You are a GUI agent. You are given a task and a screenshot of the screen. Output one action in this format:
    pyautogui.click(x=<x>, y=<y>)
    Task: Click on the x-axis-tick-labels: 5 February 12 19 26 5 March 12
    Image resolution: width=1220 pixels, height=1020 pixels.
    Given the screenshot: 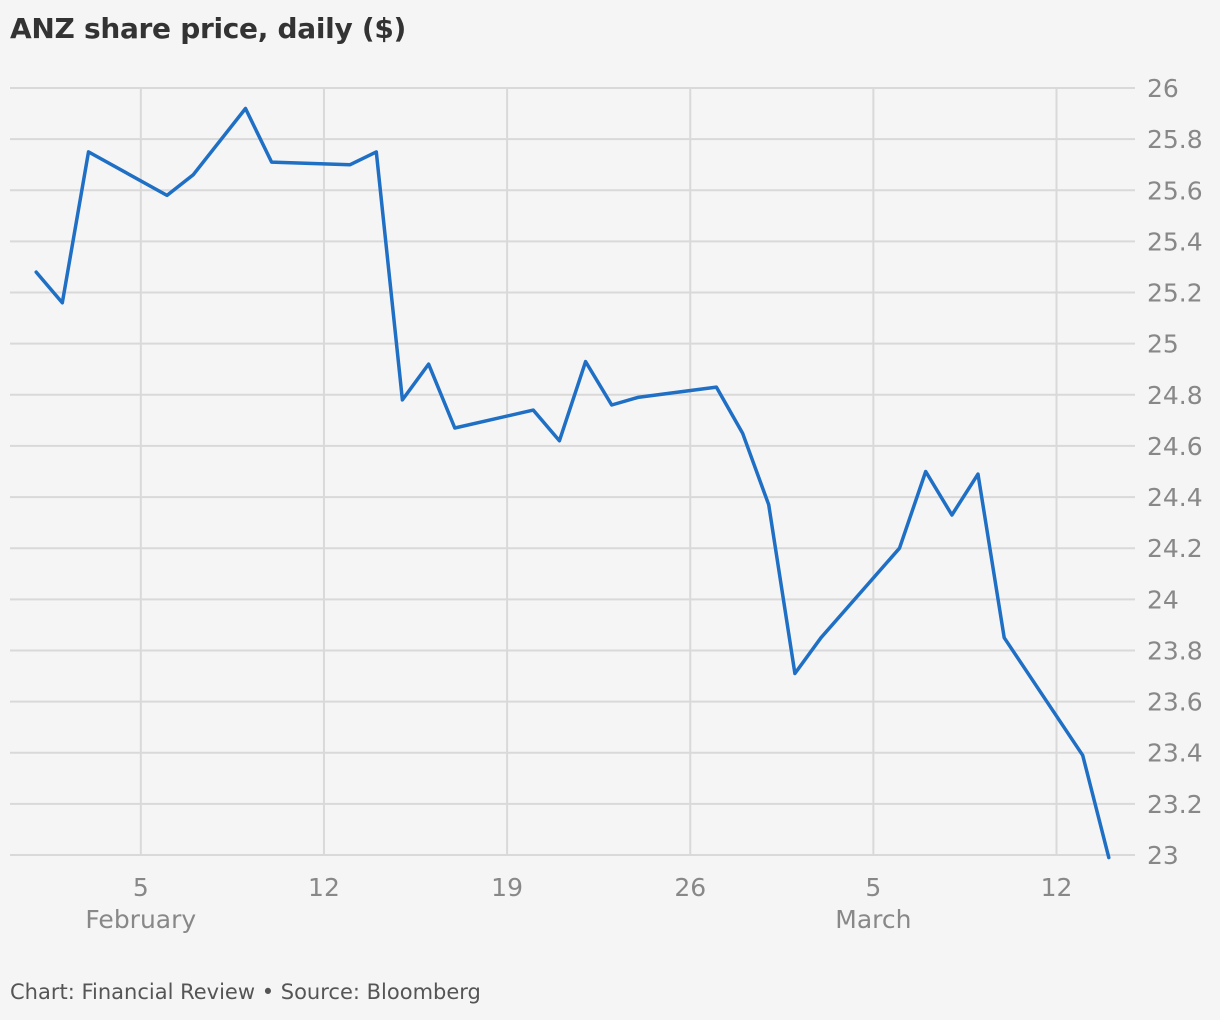 What is the action you would take?
    pyautogui.click(x=578, y=903)
    